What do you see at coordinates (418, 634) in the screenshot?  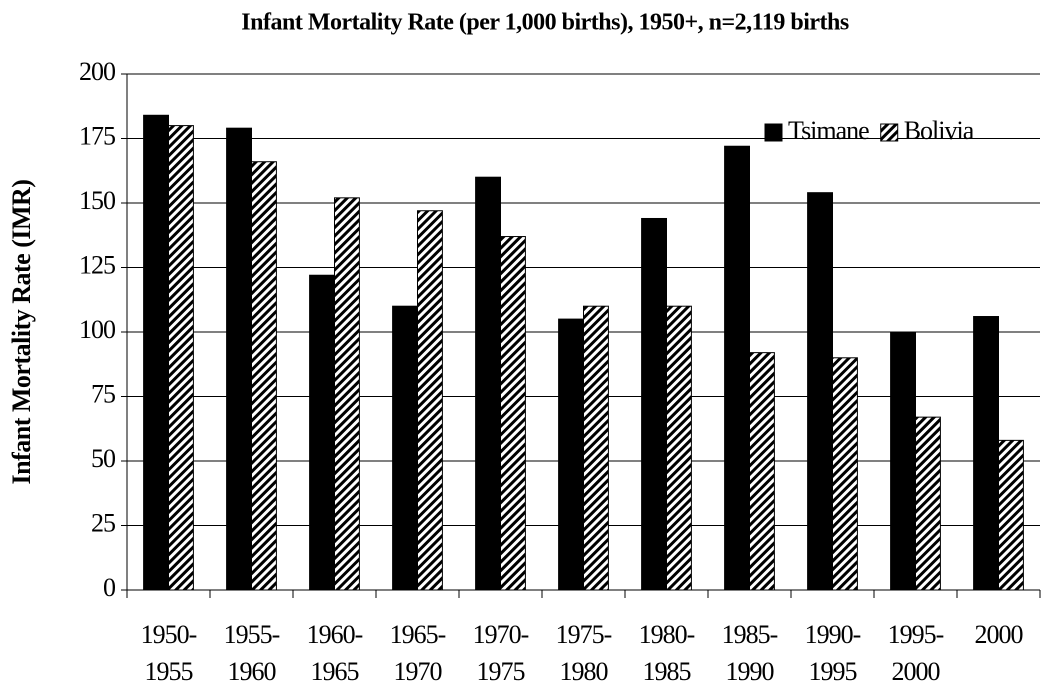 I see `x-tick-label: 1965-` at bounding box center [418, 634].